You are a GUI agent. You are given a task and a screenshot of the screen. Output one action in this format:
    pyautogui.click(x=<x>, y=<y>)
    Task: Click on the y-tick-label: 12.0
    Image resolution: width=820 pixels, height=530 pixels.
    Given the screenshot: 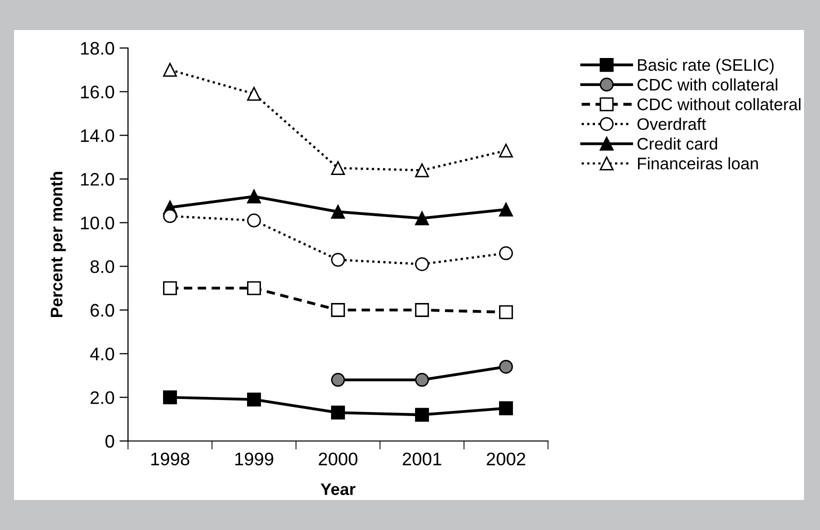 What is the action you would take?
    pyautogui.click(x=97, y=179)
    